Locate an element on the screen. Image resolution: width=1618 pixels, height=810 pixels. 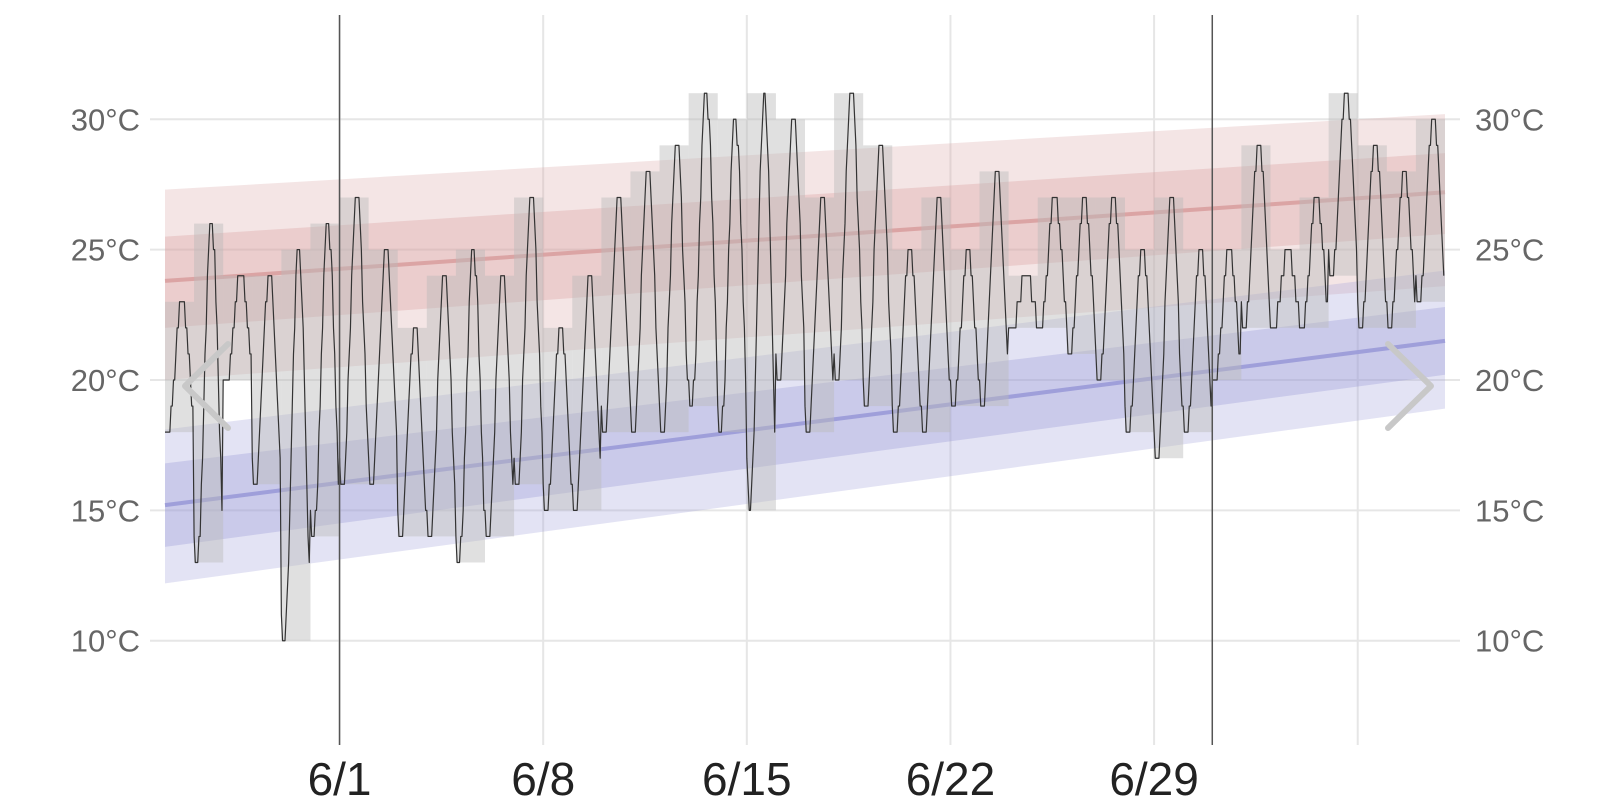
y-tick-label-right: 30°C is located at coordinates (1509, 119).